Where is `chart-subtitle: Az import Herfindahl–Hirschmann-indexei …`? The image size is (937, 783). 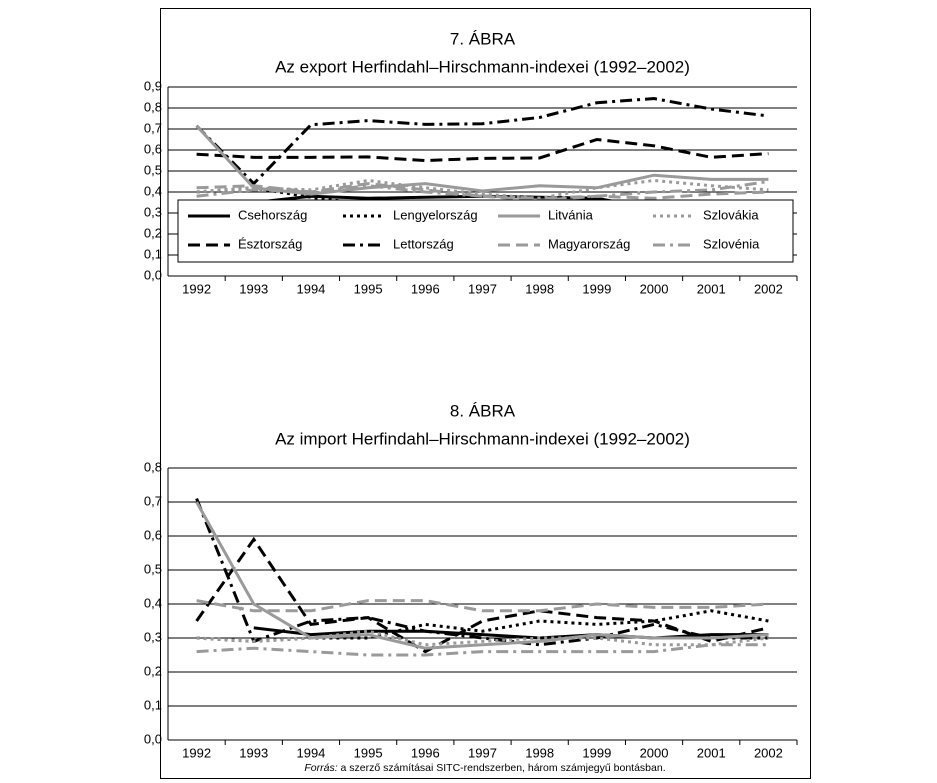
chart-subtitle: Az import Herfindahl–Hirschmann-indexei … is located at coordinates (482, 438).